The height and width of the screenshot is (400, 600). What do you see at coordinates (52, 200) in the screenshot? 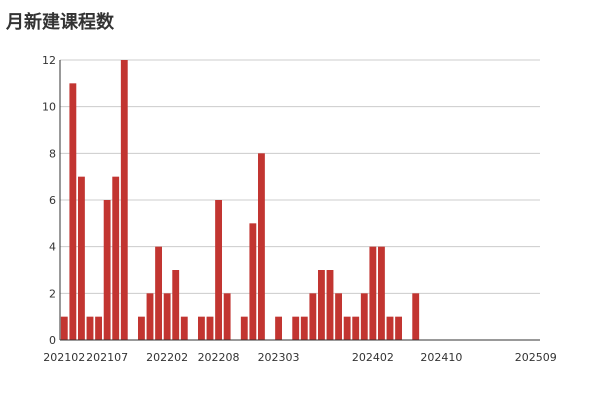
I see `y-tick-label: 6` at bounding box center [52, 200].